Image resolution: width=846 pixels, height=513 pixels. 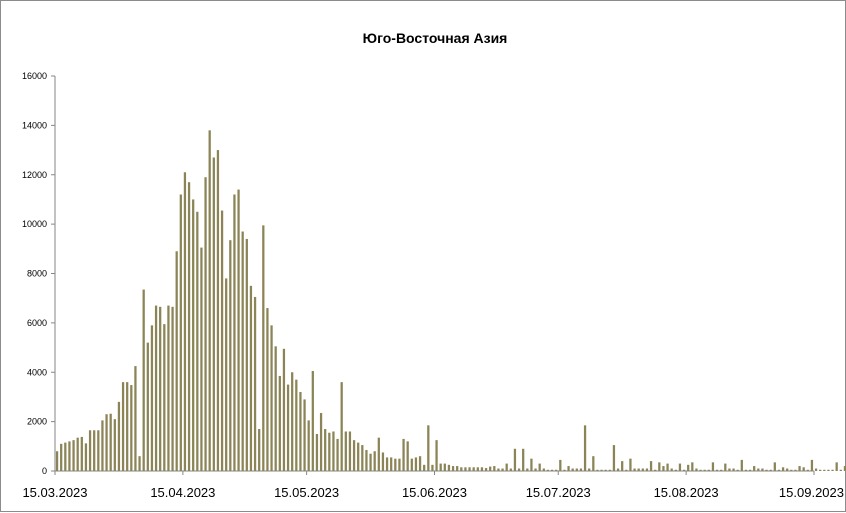 What do you see at coordinates (434, 492) in the screenshot?
I see `x-tick-label: 15.06.2023` at bounding box center [434, 492].